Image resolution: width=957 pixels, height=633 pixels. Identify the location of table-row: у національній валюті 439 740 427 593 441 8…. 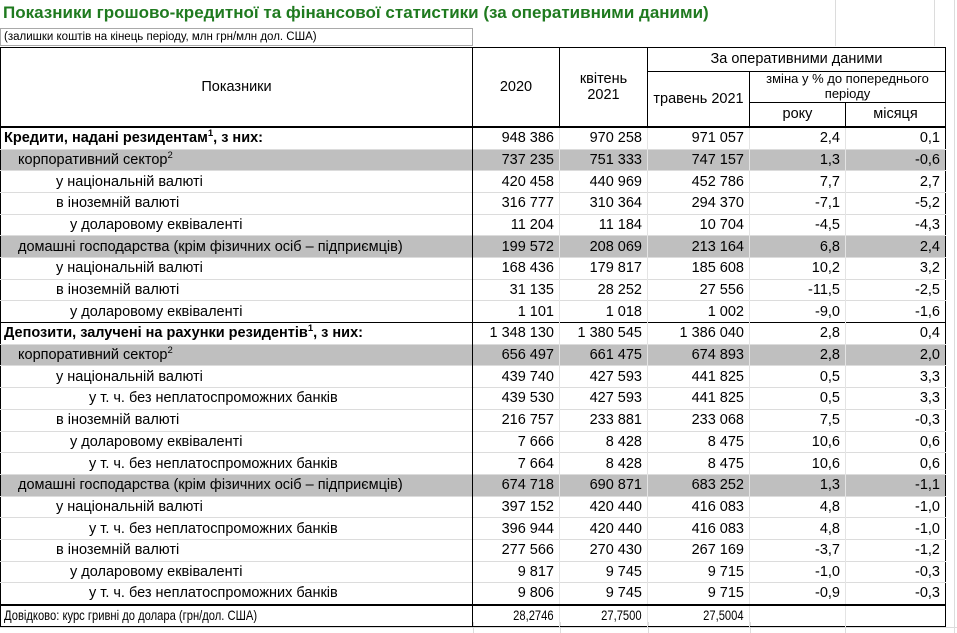
(473, 376).